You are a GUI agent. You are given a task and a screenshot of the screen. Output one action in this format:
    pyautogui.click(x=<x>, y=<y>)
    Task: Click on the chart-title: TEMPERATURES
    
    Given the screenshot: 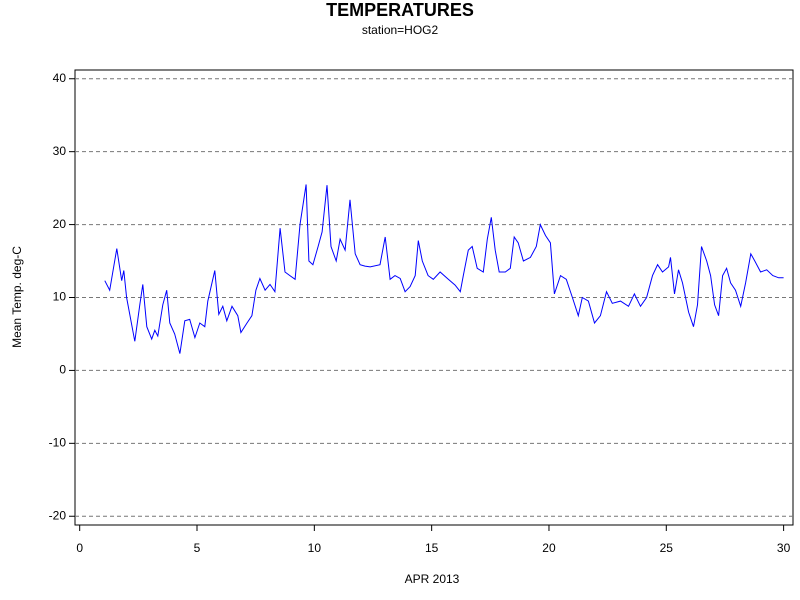 What is the action you would take?
    pyautogui.click(x=400, y=10)
    